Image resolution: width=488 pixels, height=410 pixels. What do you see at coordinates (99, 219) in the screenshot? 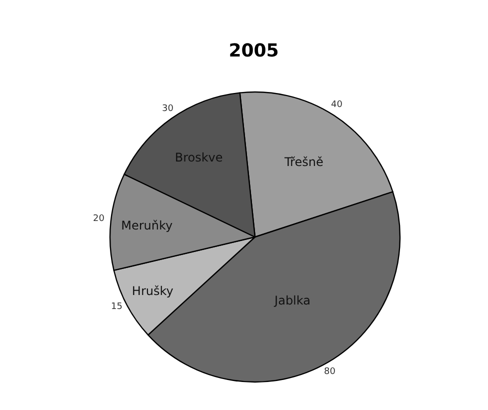
I see `data-label: 20` at bounding box center [99, 219].